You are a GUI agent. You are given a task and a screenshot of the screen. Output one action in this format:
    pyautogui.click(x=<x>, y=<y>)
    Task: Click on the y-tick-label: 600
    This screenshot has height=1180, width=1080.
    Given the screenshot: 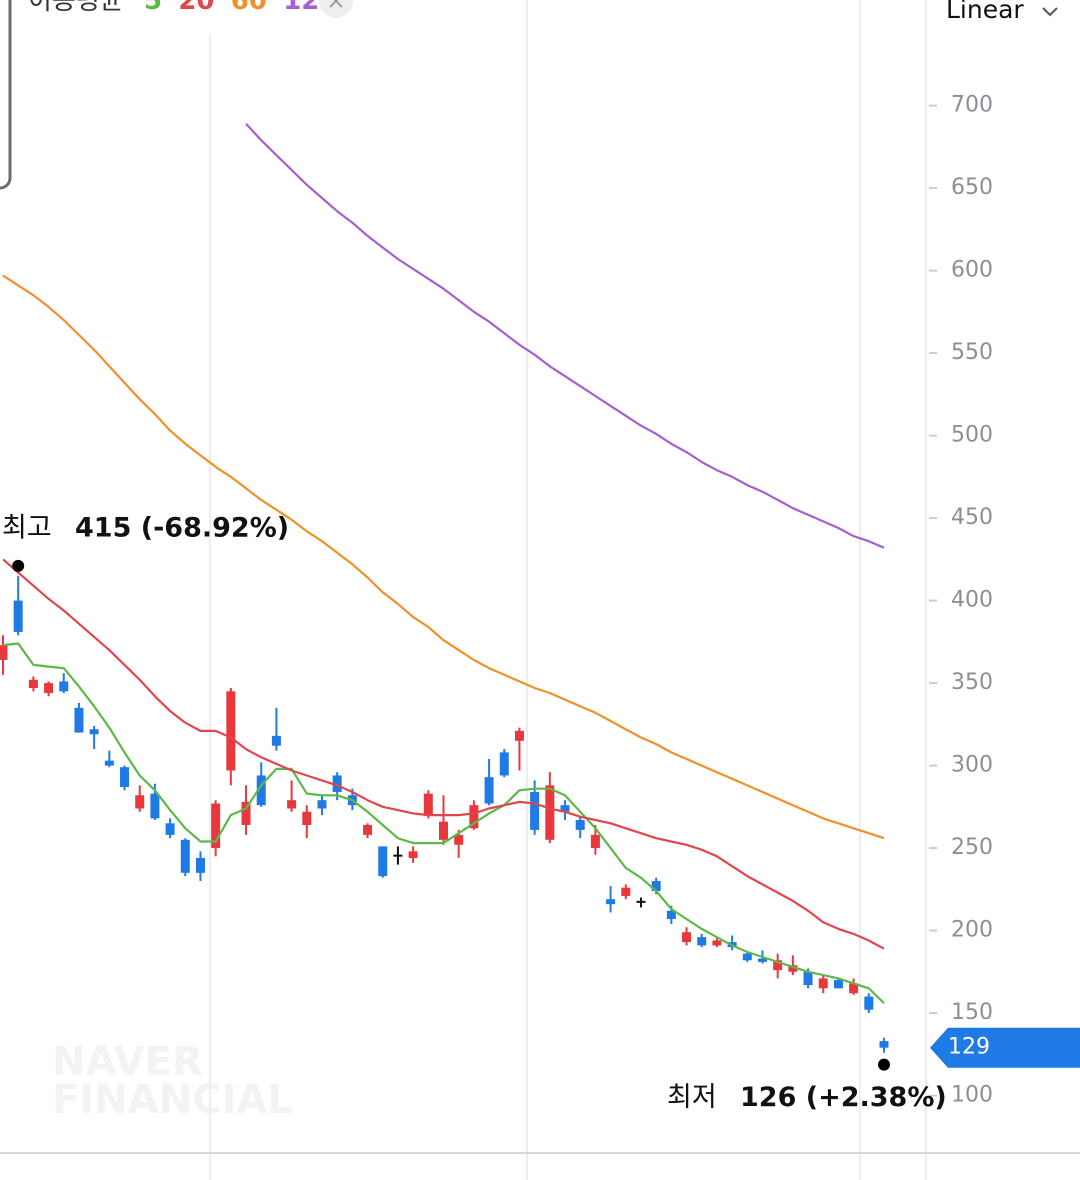 What is the action you would take?
    pyautogui.click(x=972, y=270)
    